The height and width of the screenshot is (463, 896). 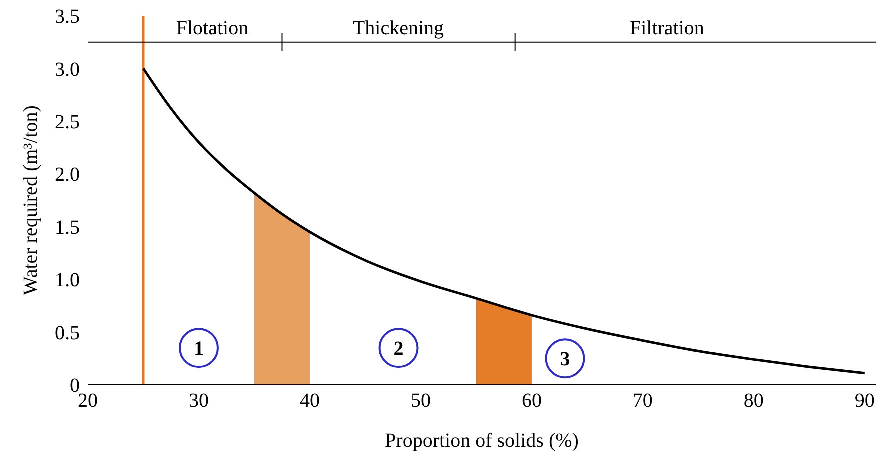 What do you see at coordinates (67, 333) in the screenshot?
I see `y-tick-label: 0.5` at bounding box center [67, 333].